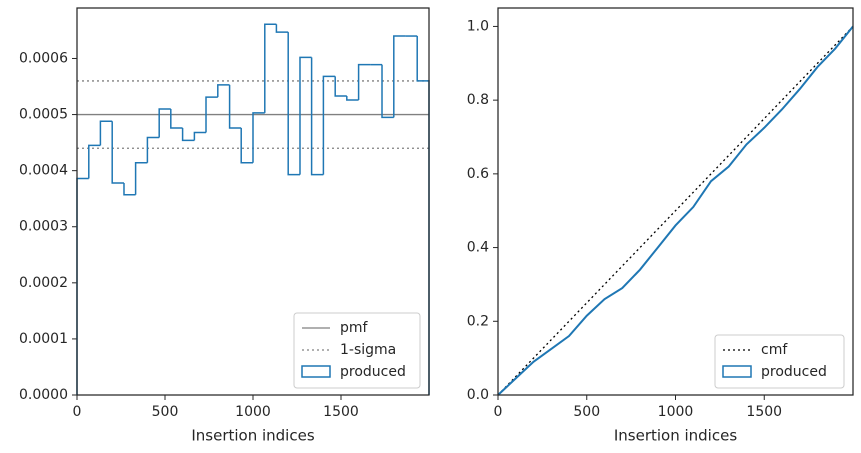 This screenshot has width=861, height=453. Describe the element at coordinates (368, 350) in the screenshot. I see `legend-label: 1-sigma` at that location.